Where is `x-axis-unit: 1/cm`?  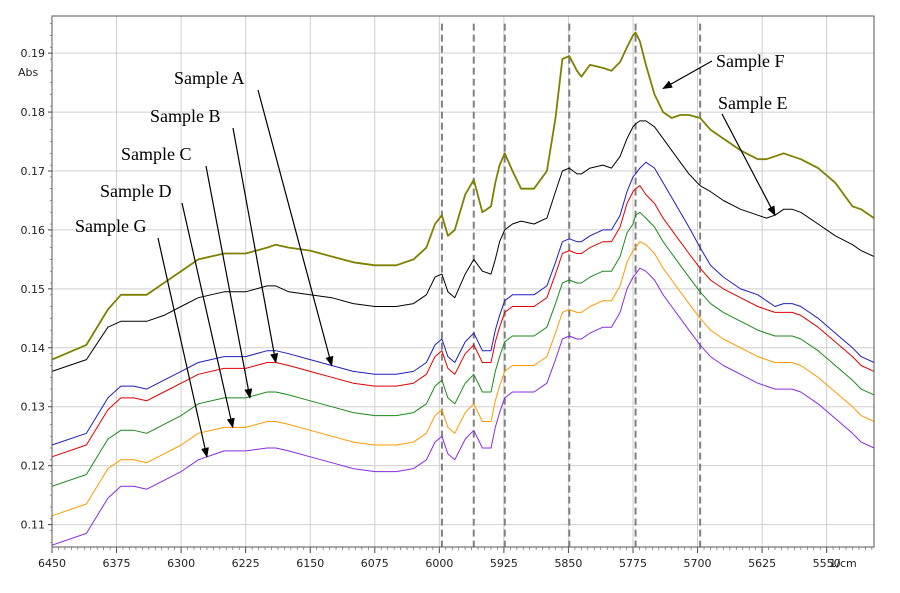
x-axis-unit: 1/cm is located at coordinates (842, 563).